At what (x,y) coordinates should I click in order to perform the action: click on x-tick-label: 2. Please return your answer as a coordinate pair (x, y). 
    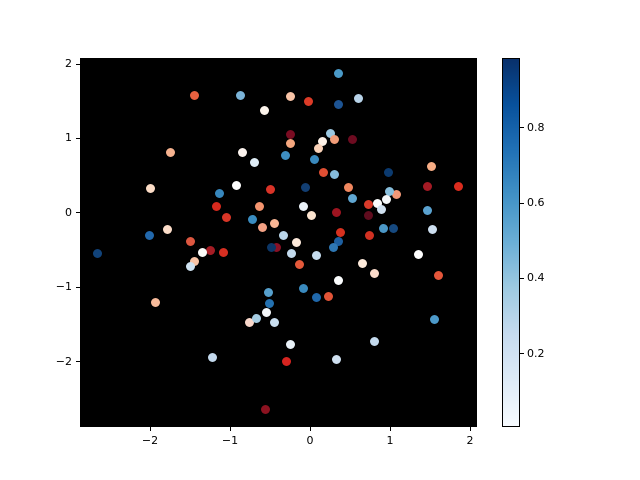
    Looking at the image, I should click on (470, 440).